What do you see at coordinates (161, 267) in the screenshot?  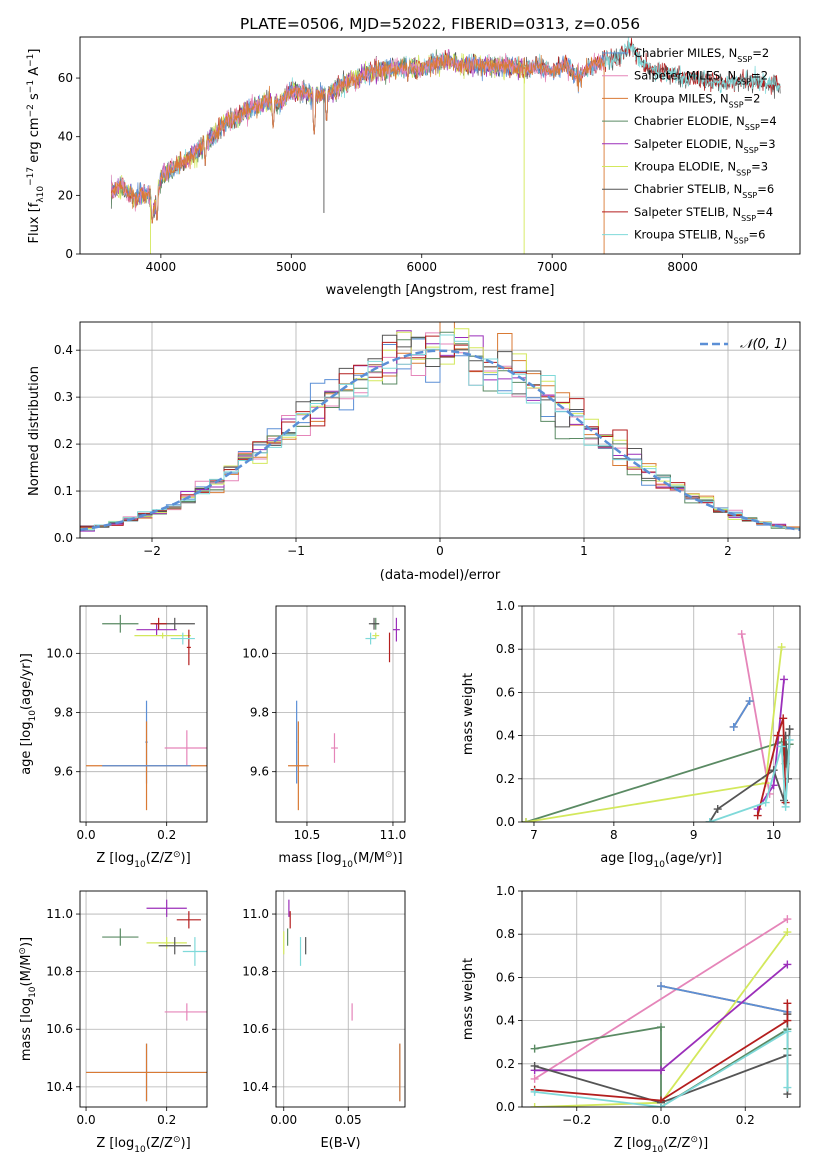 I see `x-tick-label: 4000` at bounding box center [161, 267].